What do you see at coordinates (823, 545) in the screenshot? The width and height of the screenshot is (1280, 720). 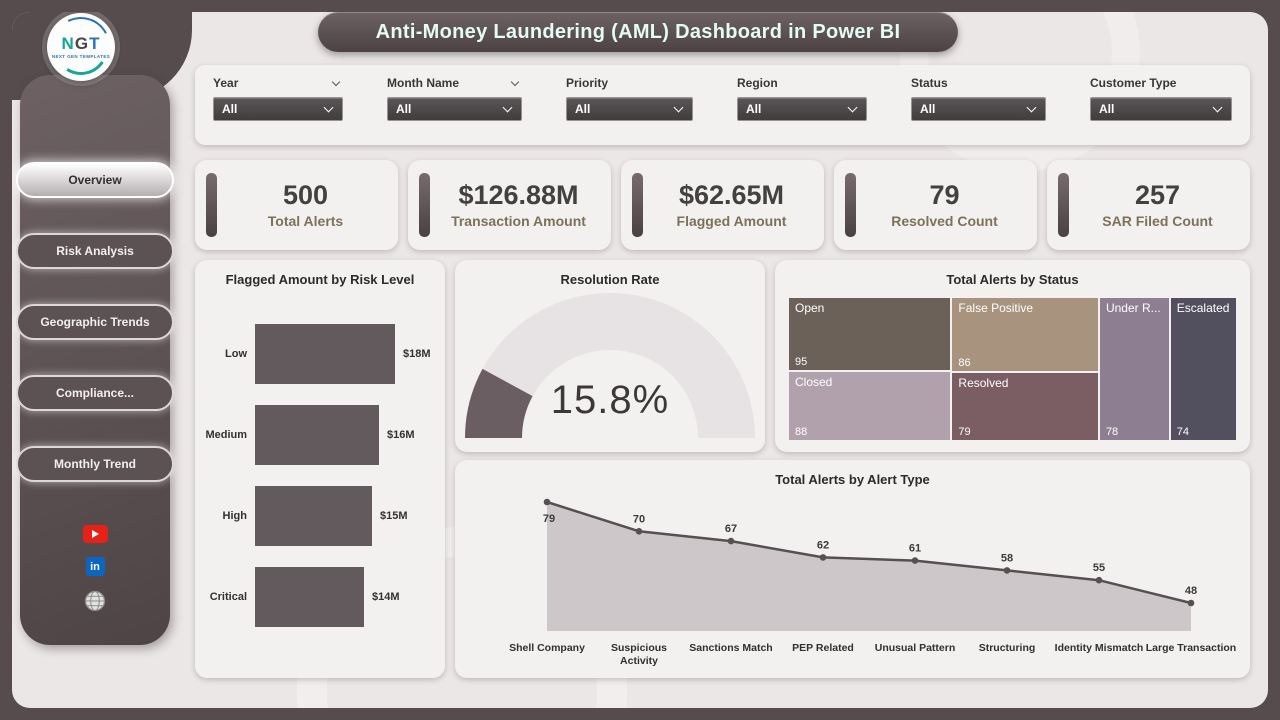 I see `data-point-value-label: 62` at bounding box center [823, 545].